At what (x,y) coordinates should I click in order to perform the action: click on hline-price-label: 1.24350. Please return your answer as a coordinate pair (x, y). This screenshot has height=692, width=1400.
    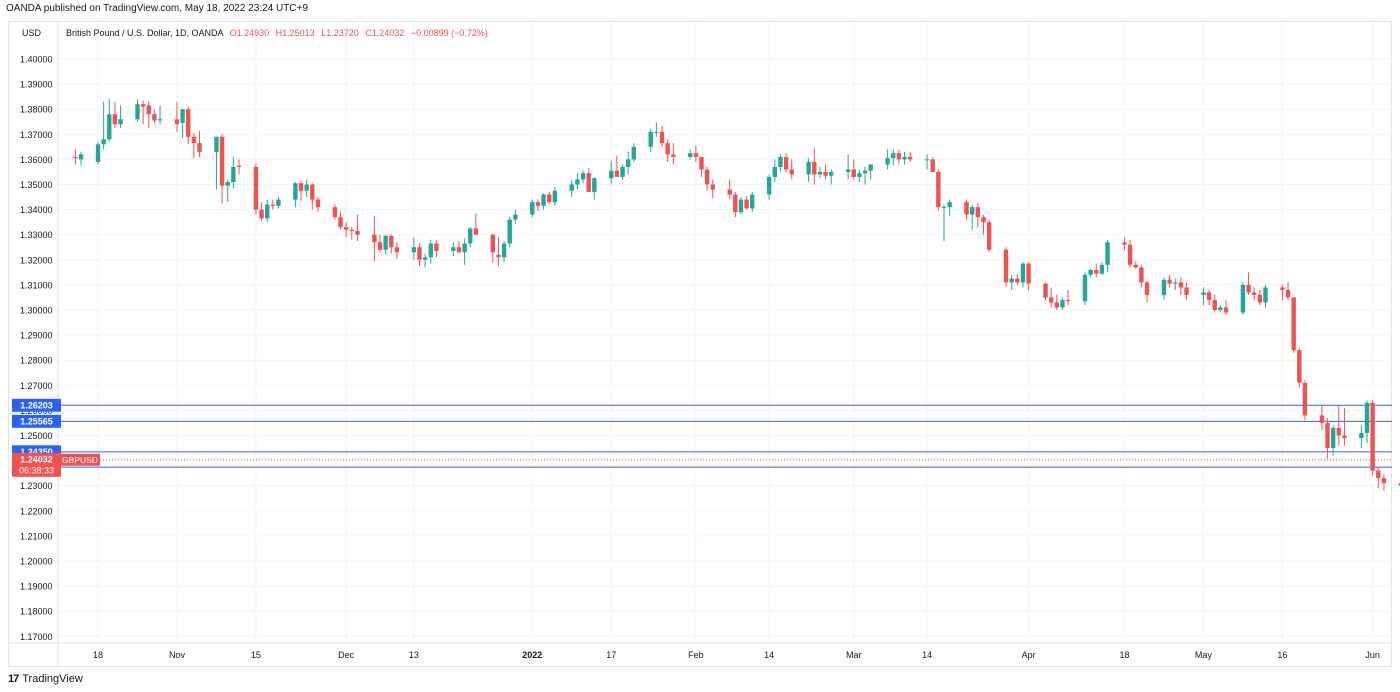
    Looking at the image, I should click on (36, 452).